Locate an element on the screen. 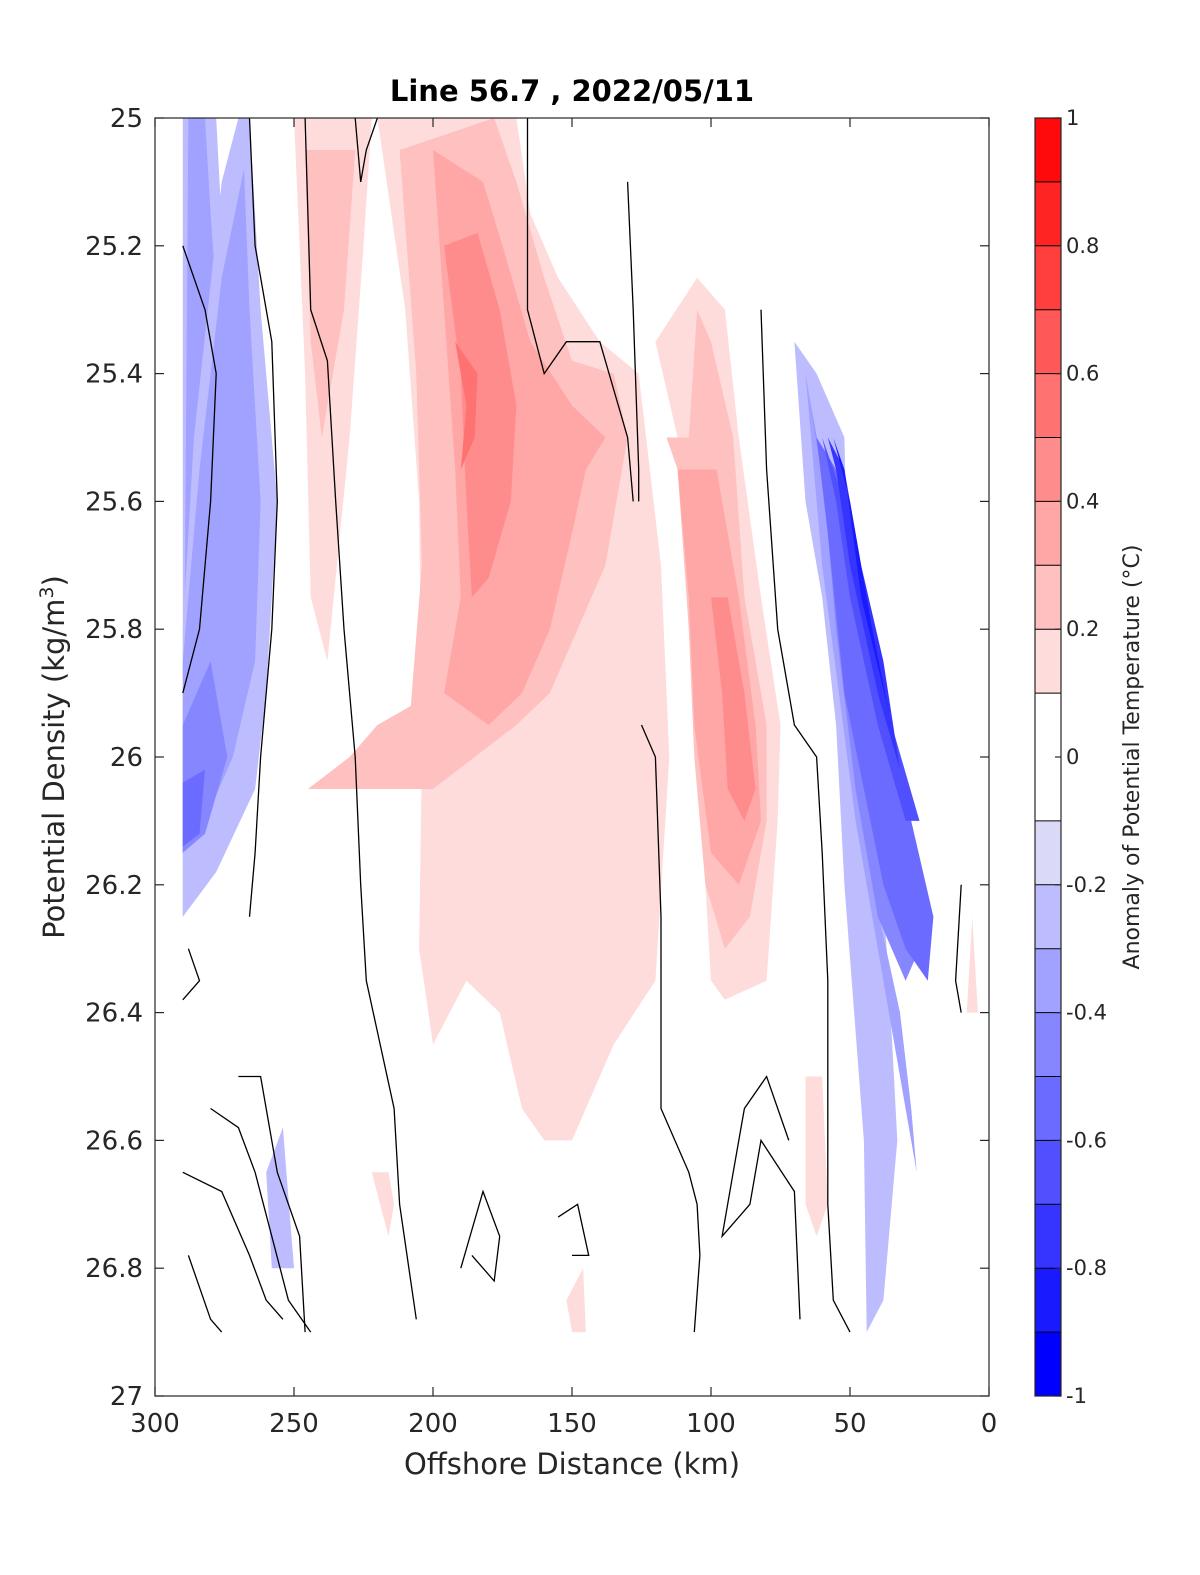 This screenshot has height=1575, width=1200. colorbar-tick-label: 0.8 is located at coordinates (1082, 246).